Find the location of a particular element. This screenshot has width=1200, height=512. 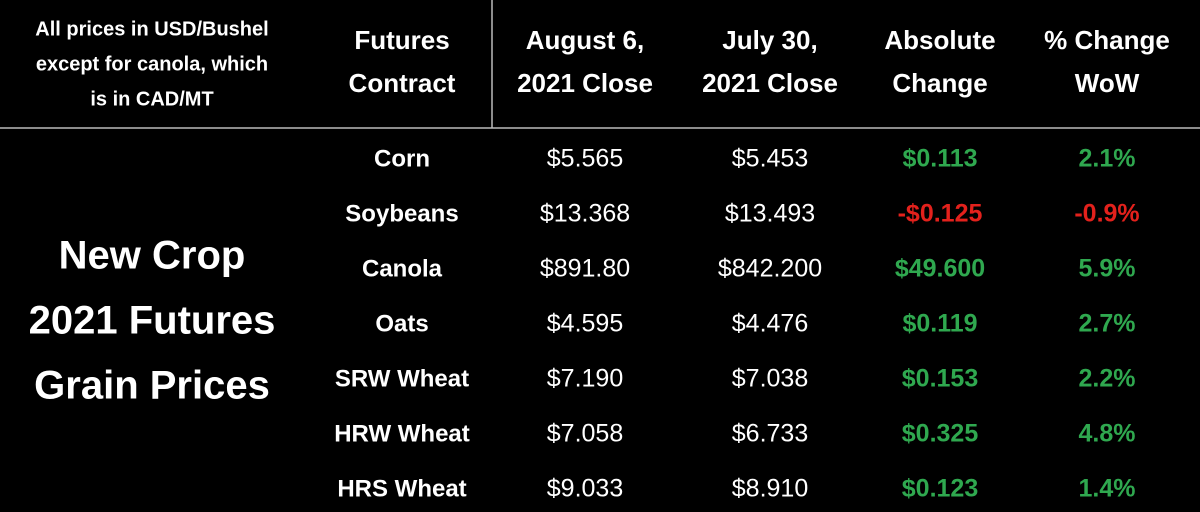

change-cell: $0.325 is located at coordinates (940, 434).